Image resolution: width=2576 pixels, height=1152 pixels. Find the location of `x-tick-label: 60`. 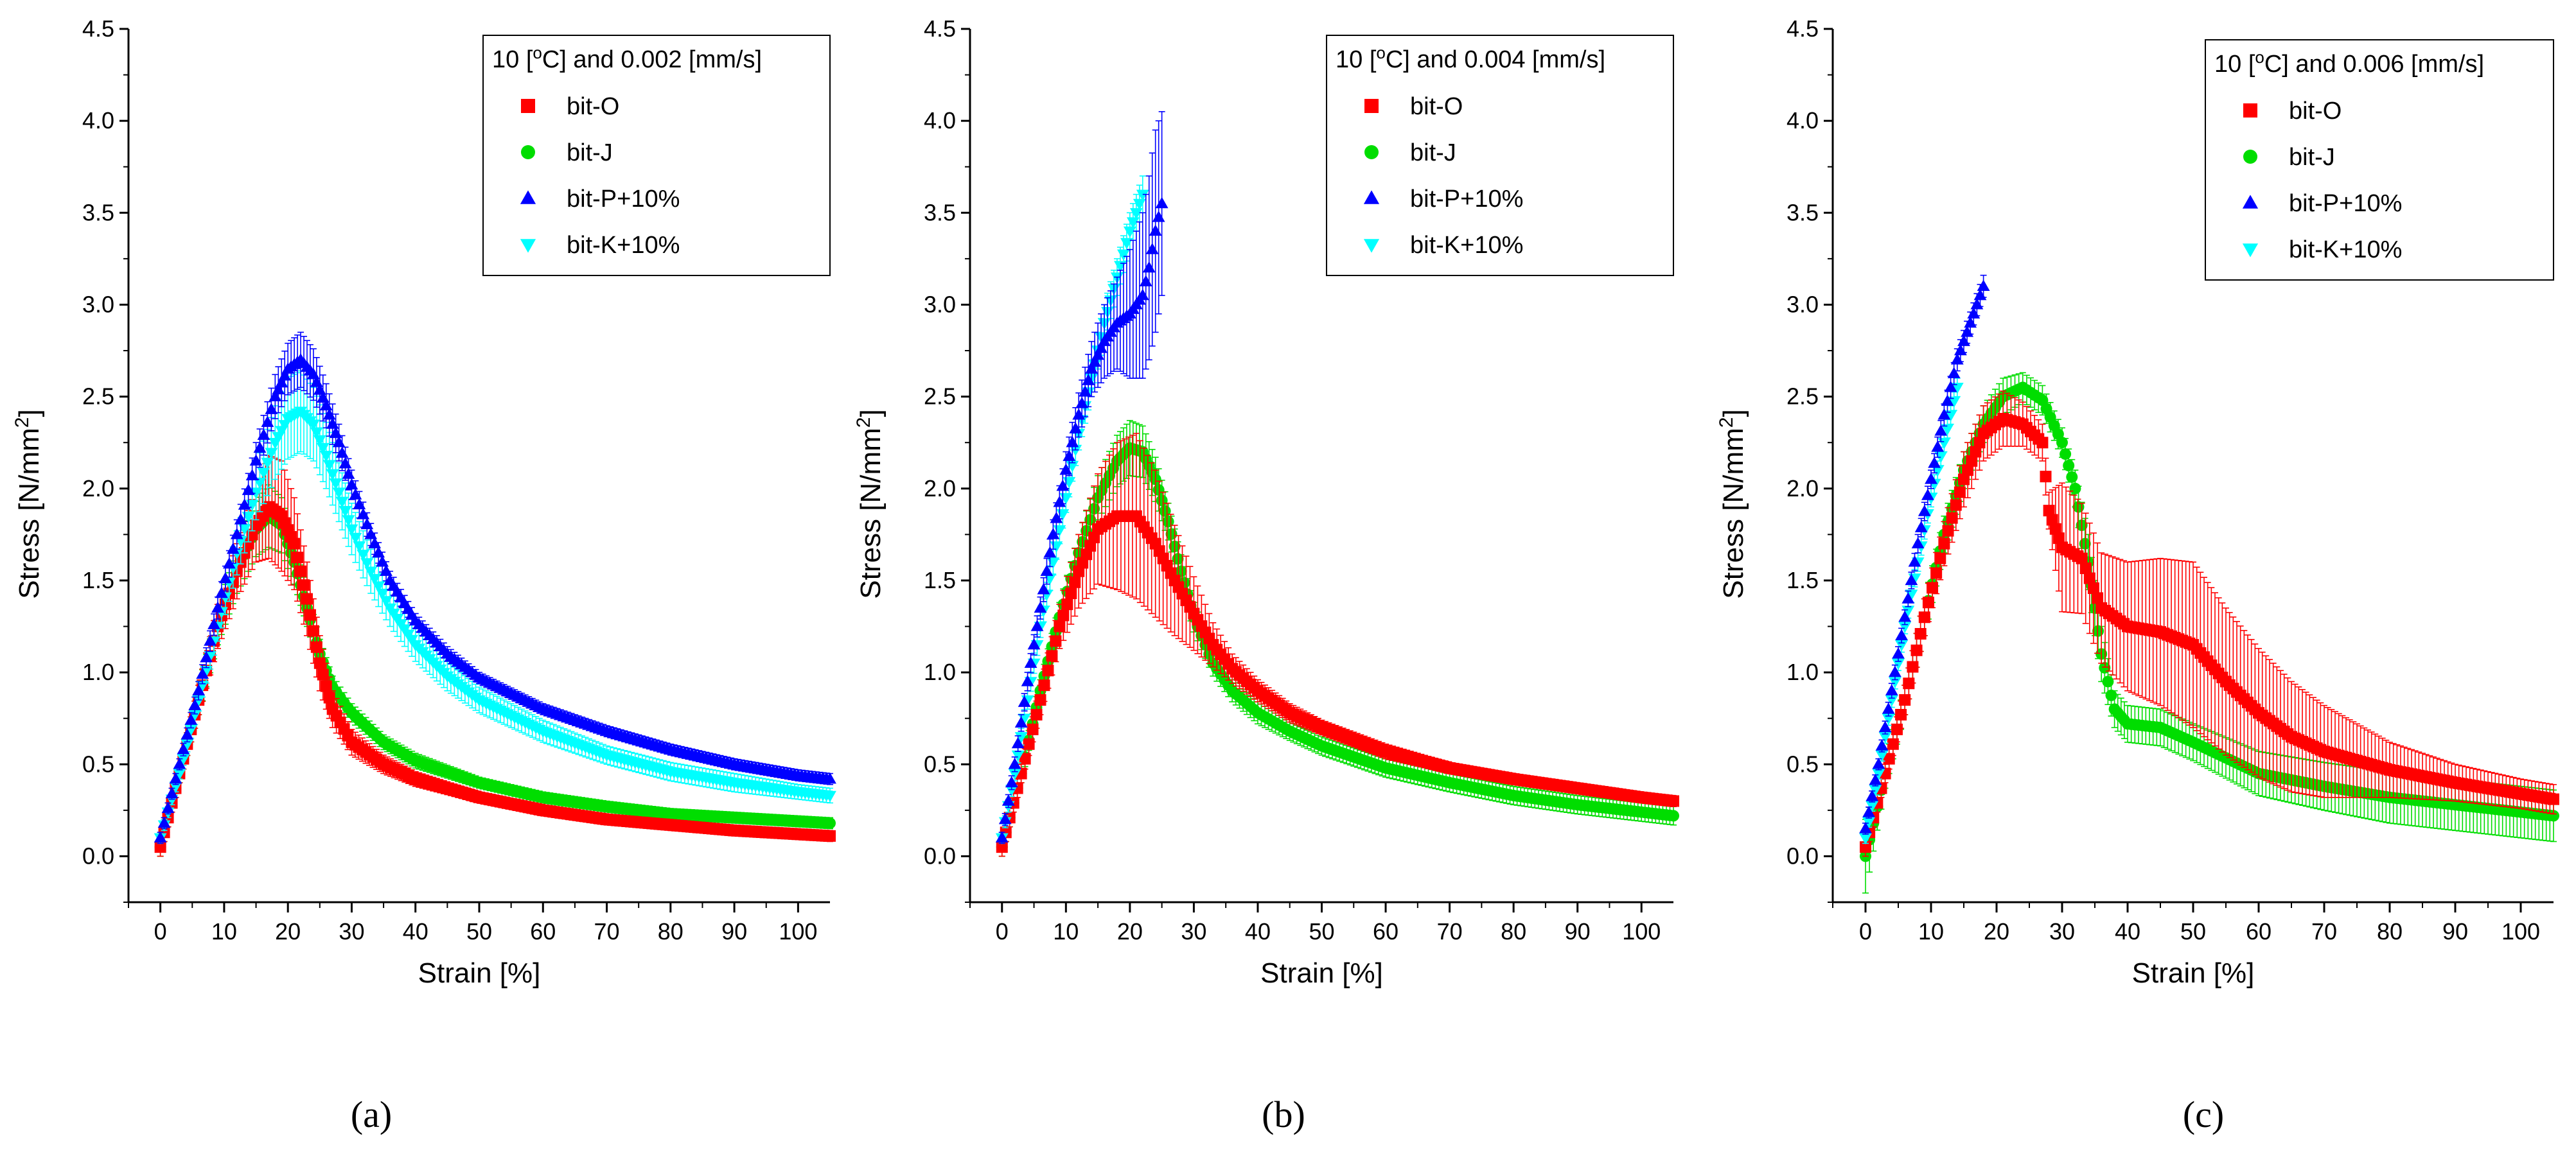

x-tick-label: 60 is located at coordinates (543, 931).